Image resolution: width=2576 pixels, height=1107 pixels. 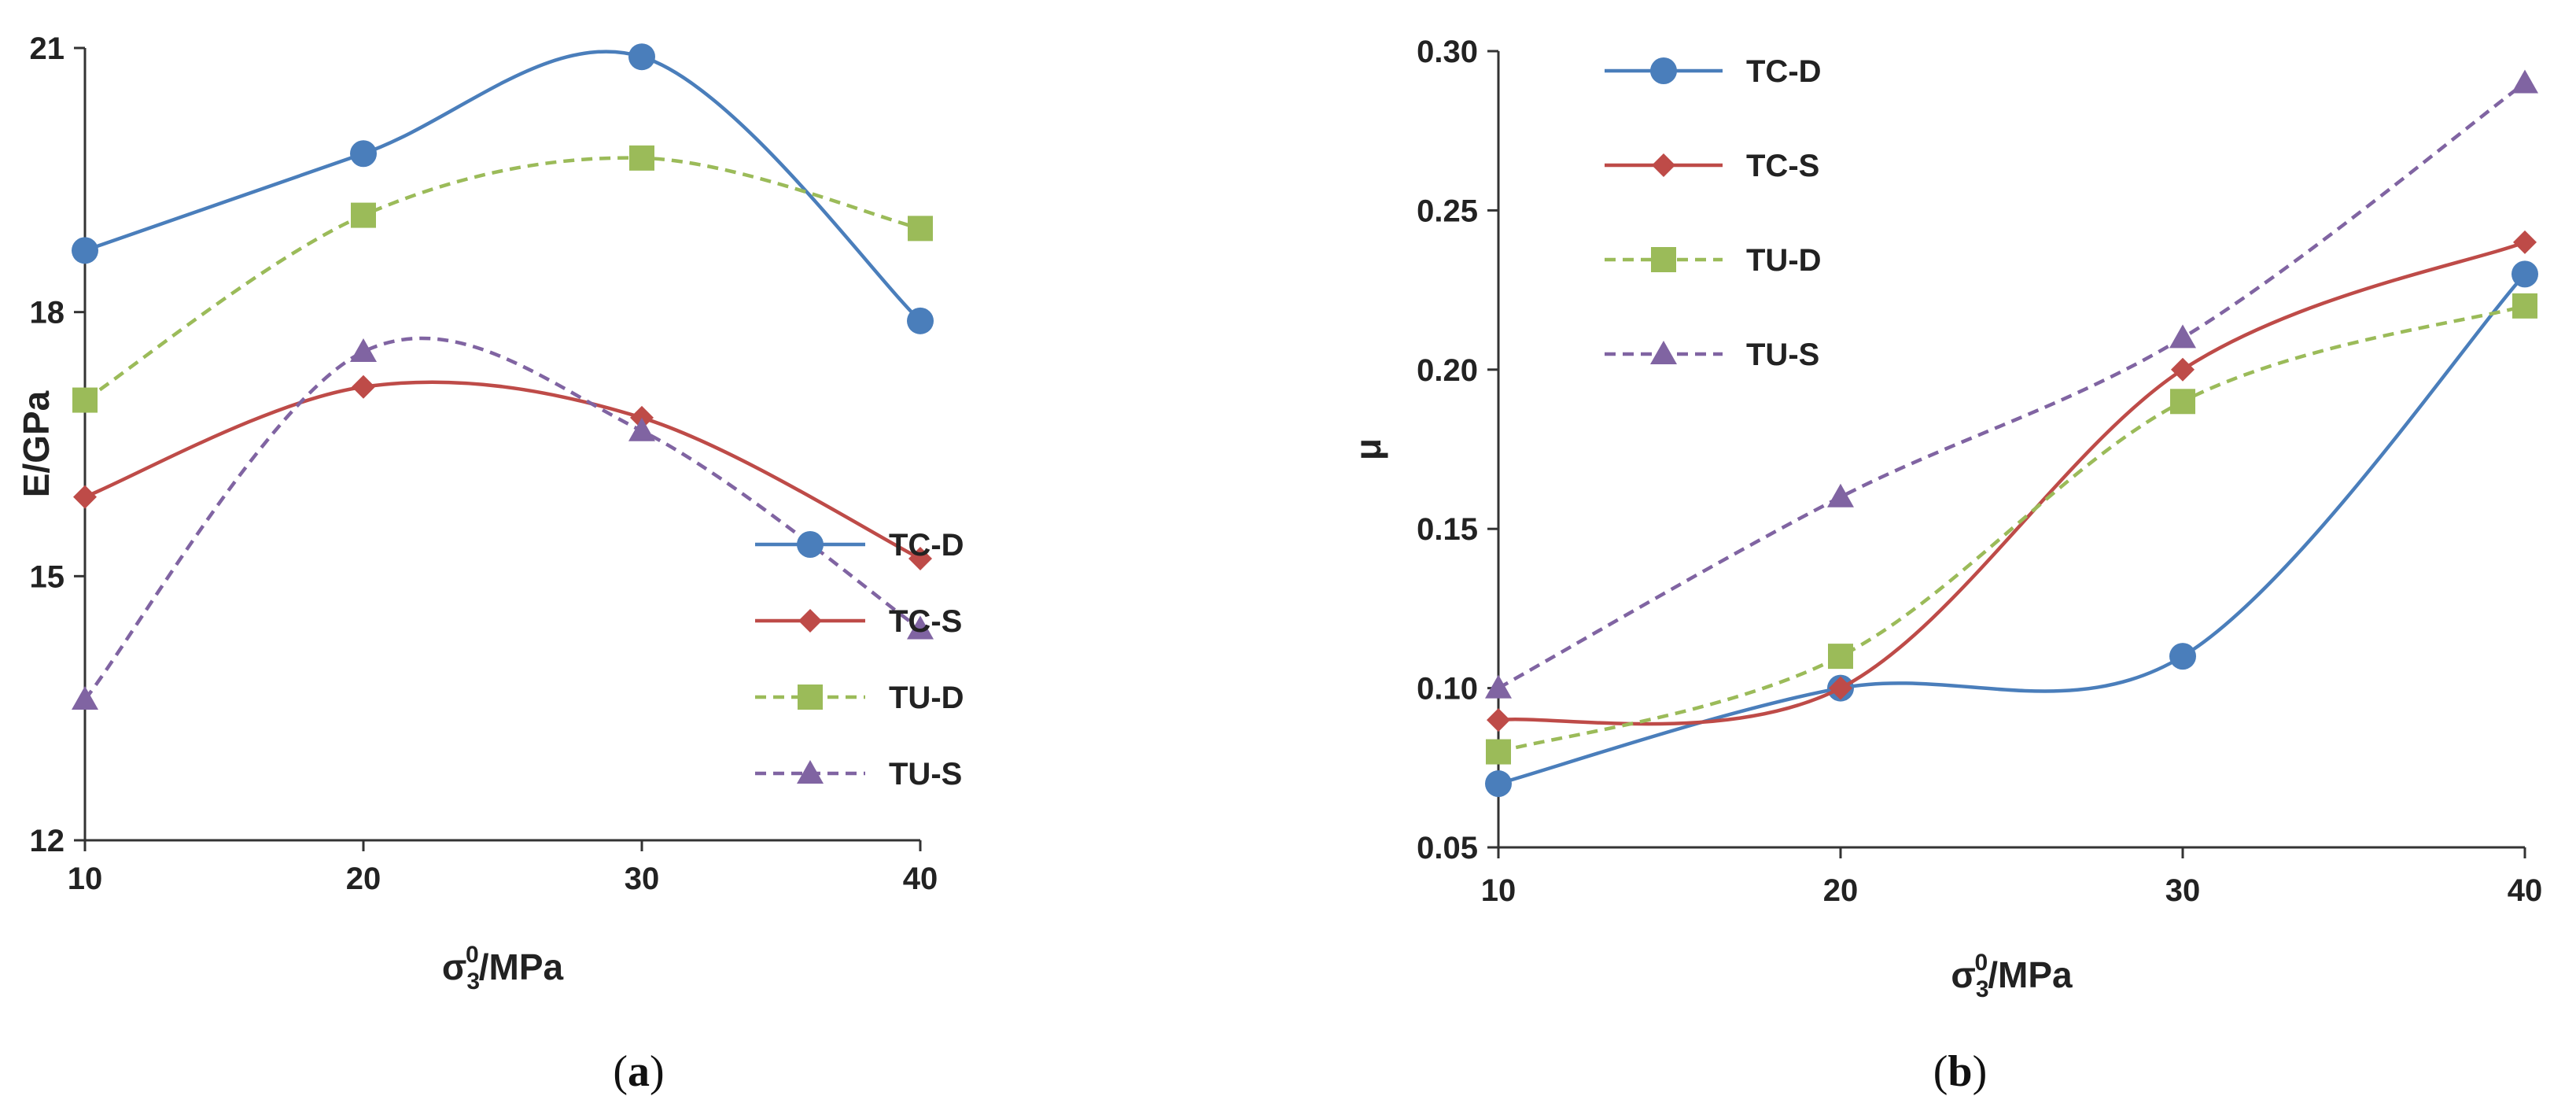 What do you see at coordinates (47, 313) in the screenshot?
I see `y-tick-label-a: 18` at bounding box center [47, 313].